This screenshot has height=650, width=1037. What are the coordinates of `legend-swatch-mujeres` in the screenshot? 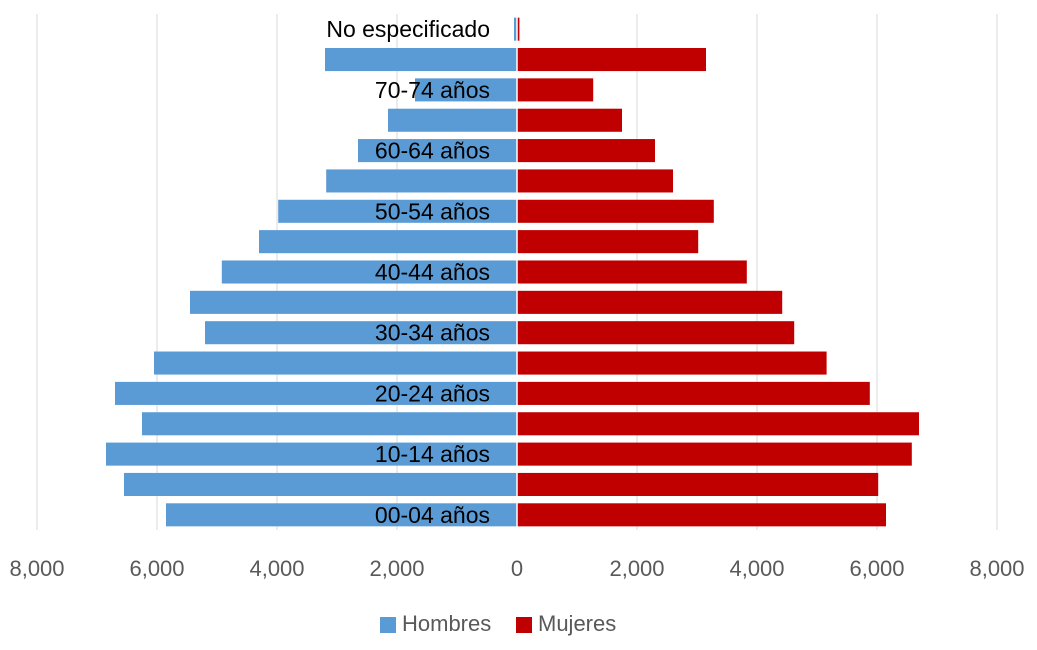 It's located at (524, 625).